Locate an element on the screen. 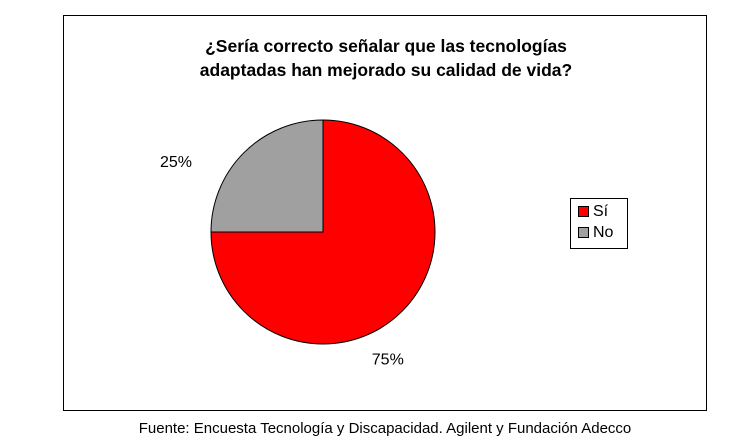  pie-slice-no is located at coordinates (267, 176).